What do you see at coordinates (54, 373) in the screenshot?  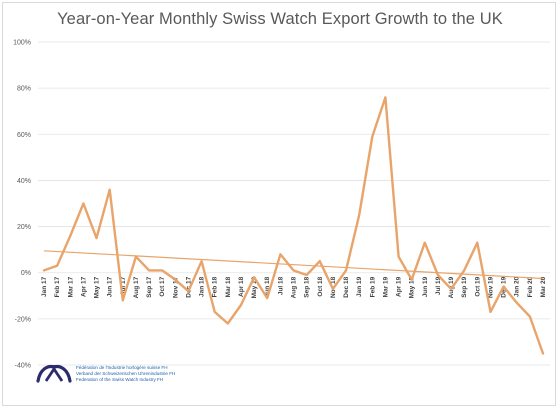 I see `fh-logo-icon` at bounding box center [54, 373].